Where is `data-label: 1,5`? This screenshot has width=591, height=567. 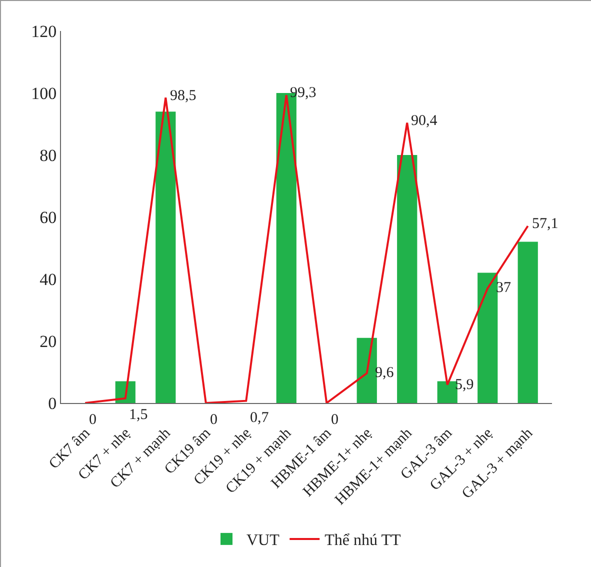 data-label: 1,5 is located at coordinates (138, 415).